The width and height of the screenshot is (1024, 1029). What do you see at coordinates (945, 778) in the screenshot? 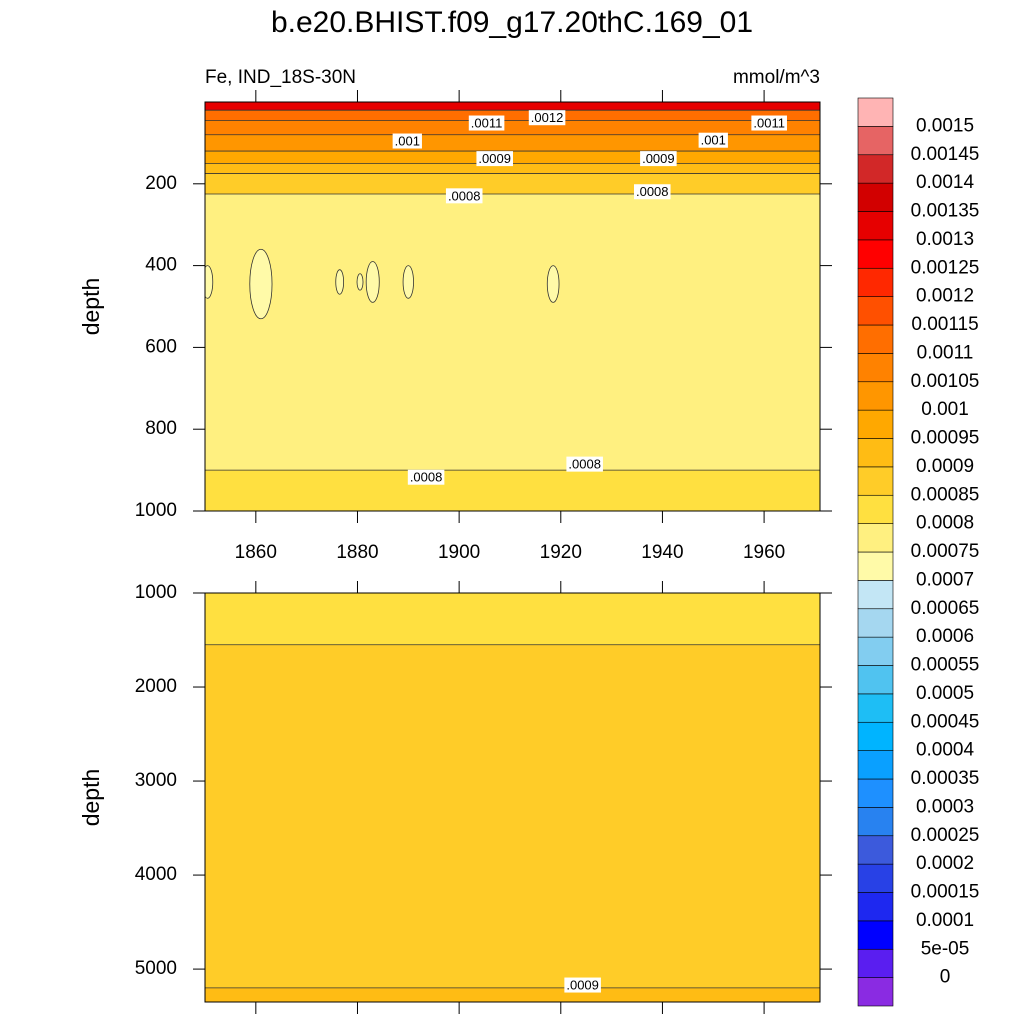
I see `colorbar-label: 0.00035` at bounding box center [945, 778].